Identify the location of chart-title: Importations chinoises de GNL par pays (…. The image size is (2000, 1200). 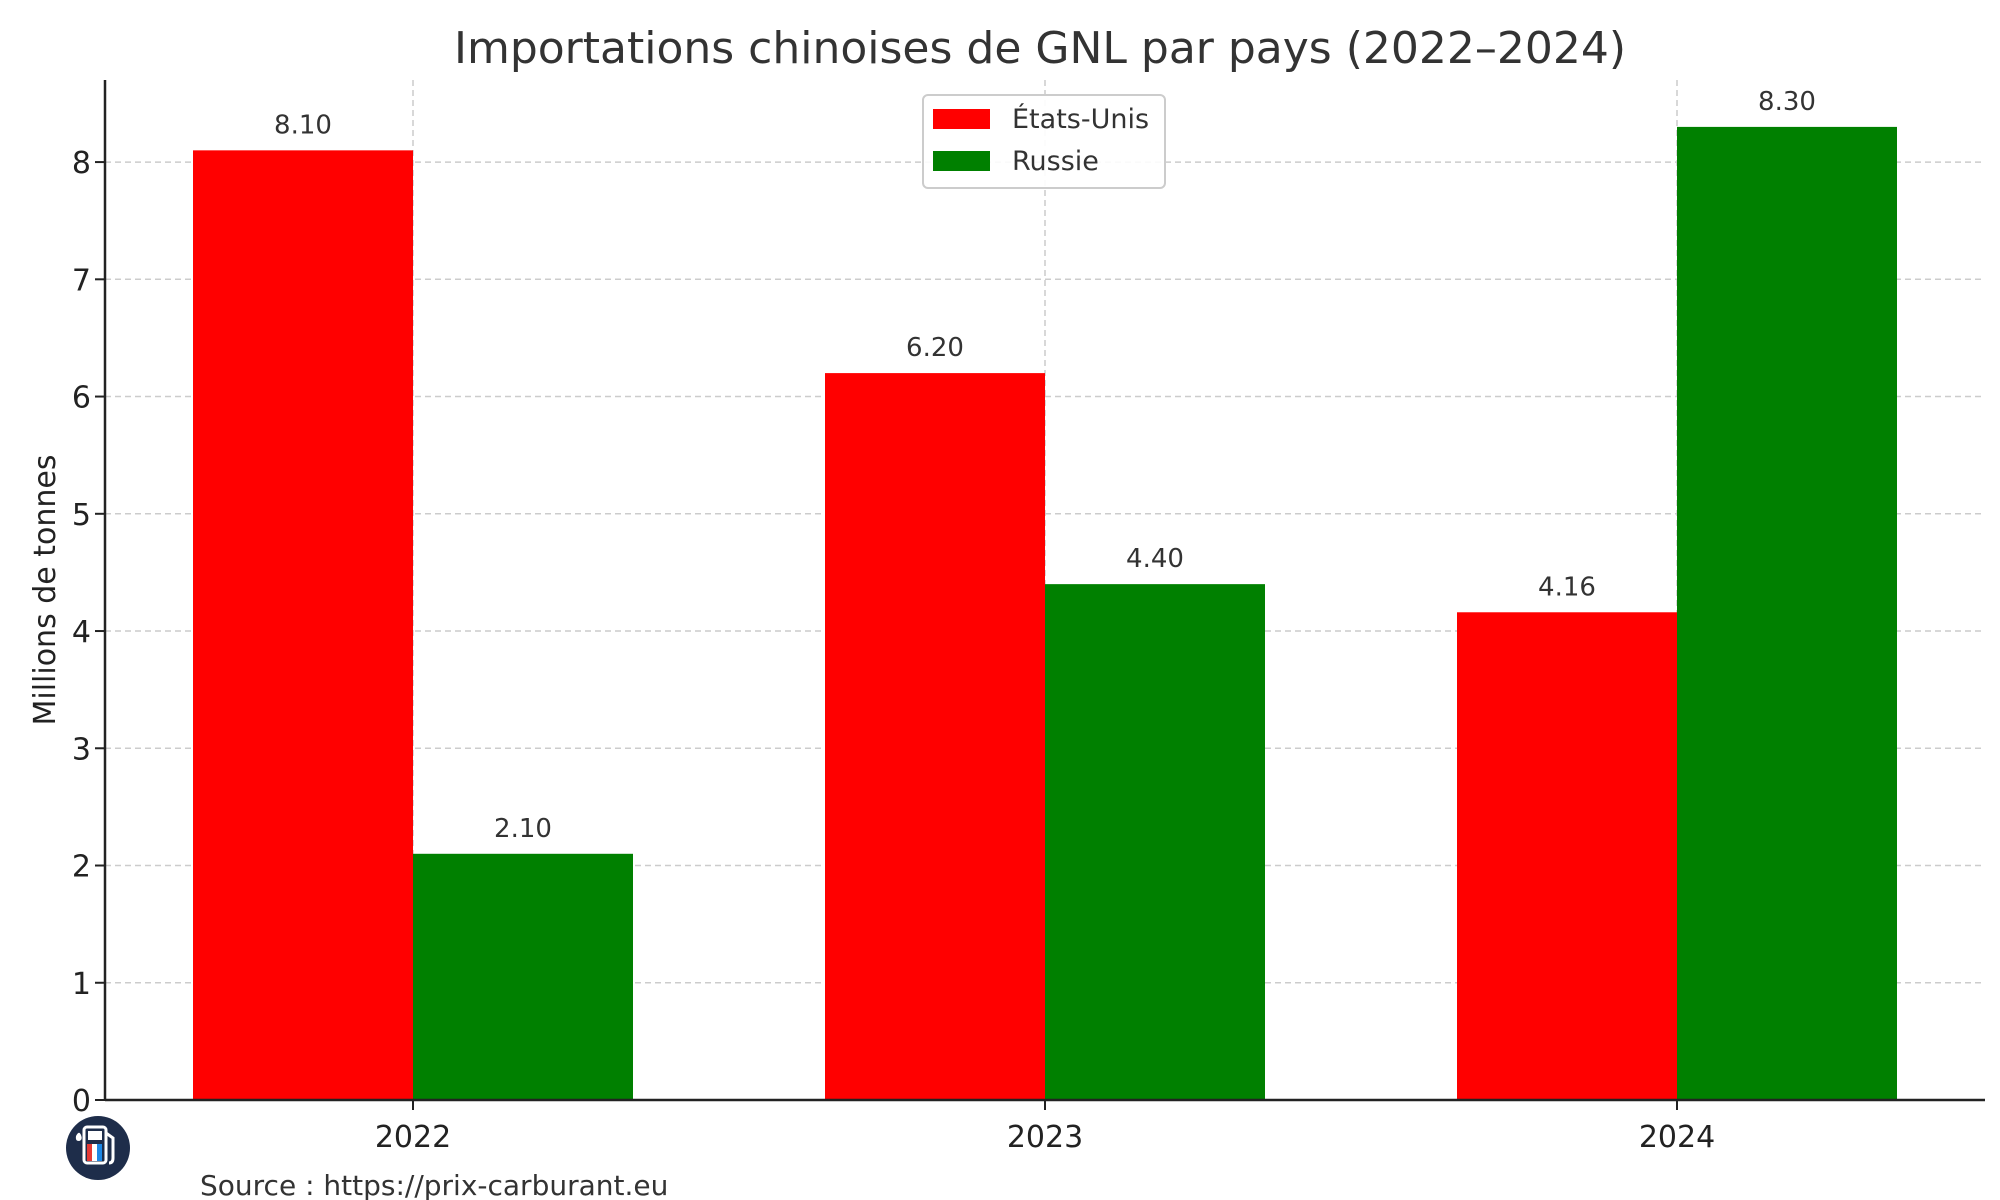
(1040, 48).